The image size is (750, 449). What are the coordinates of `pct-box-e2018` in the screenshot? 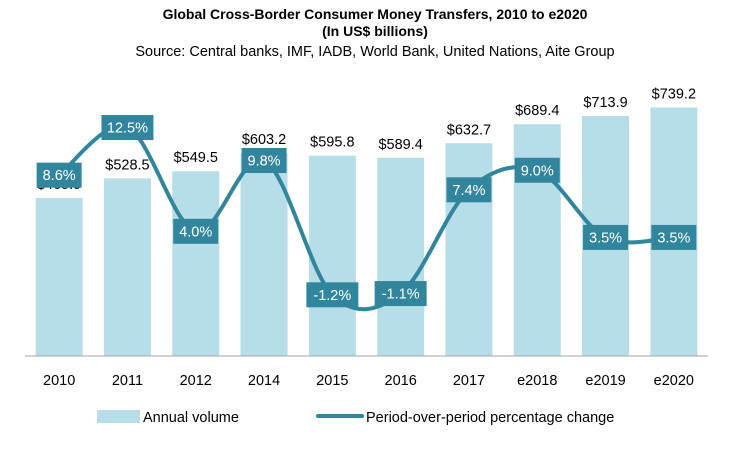 It's located at (537, 170).